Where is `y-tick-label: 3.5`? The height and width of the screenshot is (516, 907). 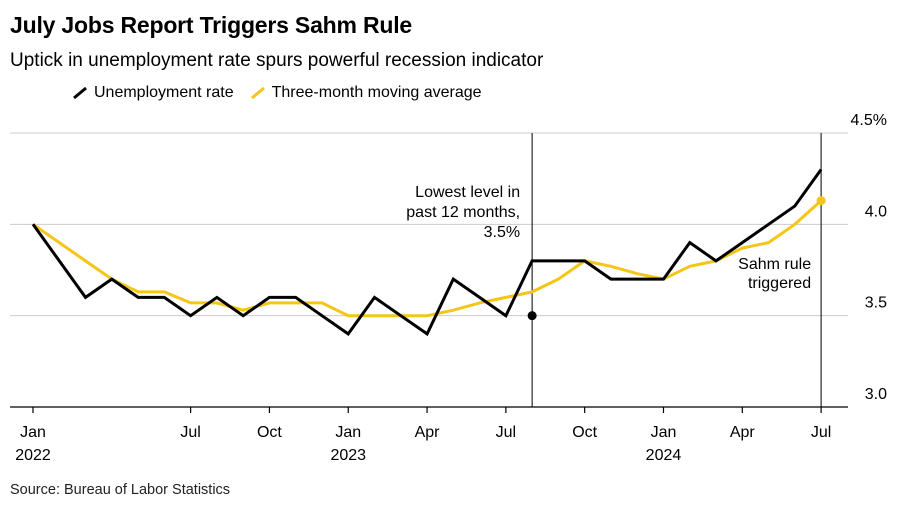
y-tick-label: 3.5 is located at coordinates (876, 303).